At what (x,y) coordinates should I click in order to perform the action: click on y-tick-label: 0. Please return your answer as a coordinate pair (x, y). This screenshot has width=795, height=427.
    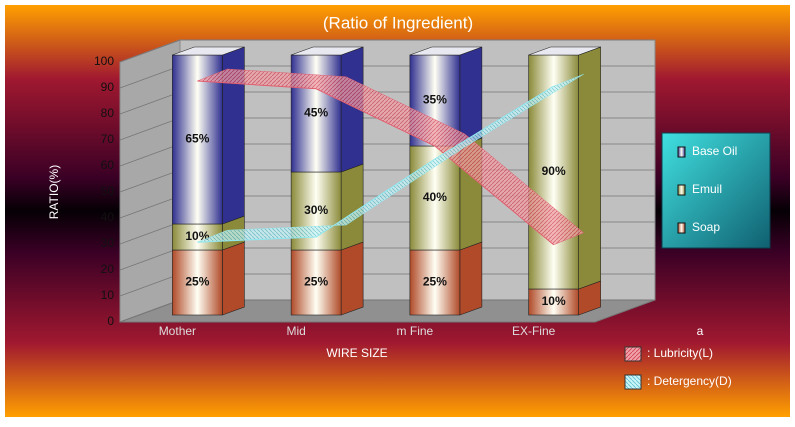
    Looking at the image, I should click on (110, 321).